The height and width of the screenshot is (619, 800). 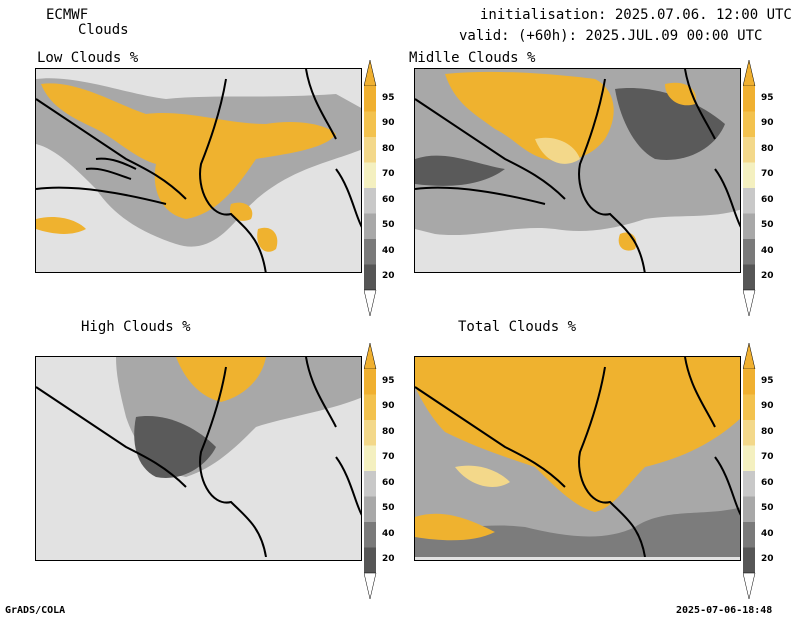 What do you see at coordinates (67, 15) in the screenshot?
I see `model-label: ECMWF` at bounding box center [67, 15].